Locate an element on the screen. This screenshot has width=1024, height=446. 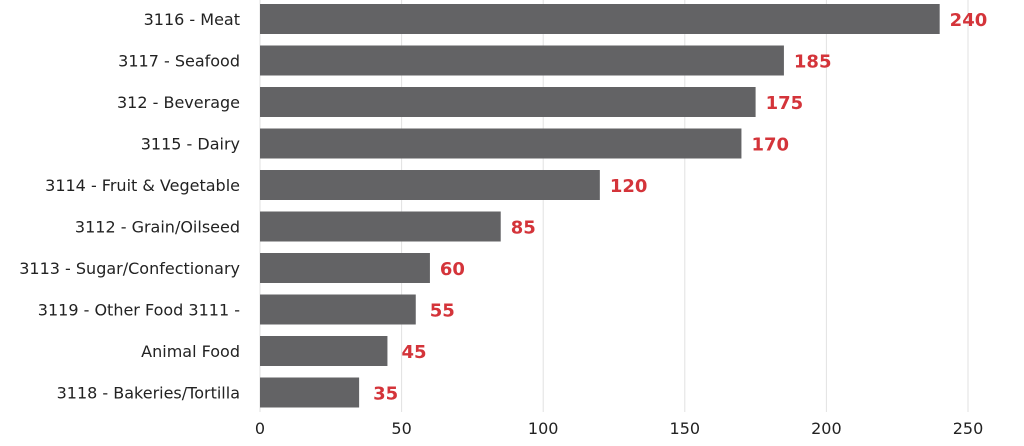
x-tick-label: 100 is located at coordinates (543, 428).